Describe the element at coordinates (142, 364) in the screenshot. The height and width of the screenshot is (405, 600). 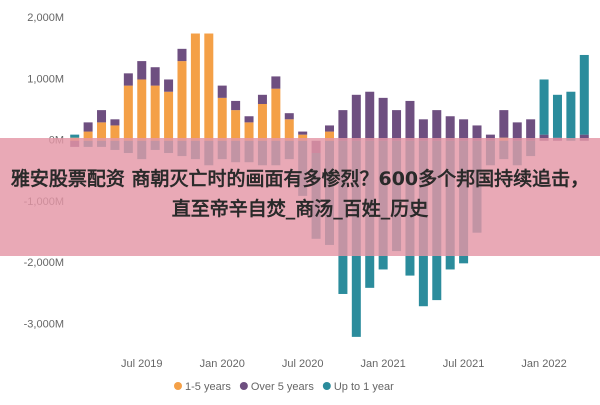
I see `x-tick-label: Jul 2019` at that location.